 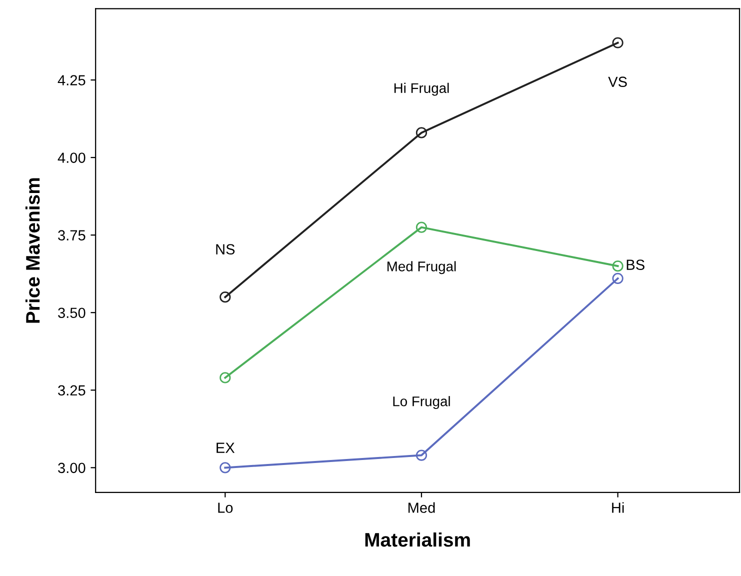 I want to click on y-tick-label: 3.25, so click(x=72, y=390).